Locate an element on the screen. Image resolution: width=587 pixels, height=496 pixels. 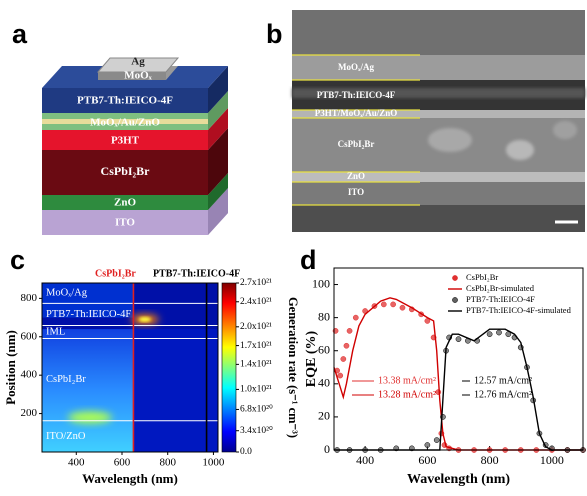
y-tick-label: 100 is located at coordinates (321, 283).